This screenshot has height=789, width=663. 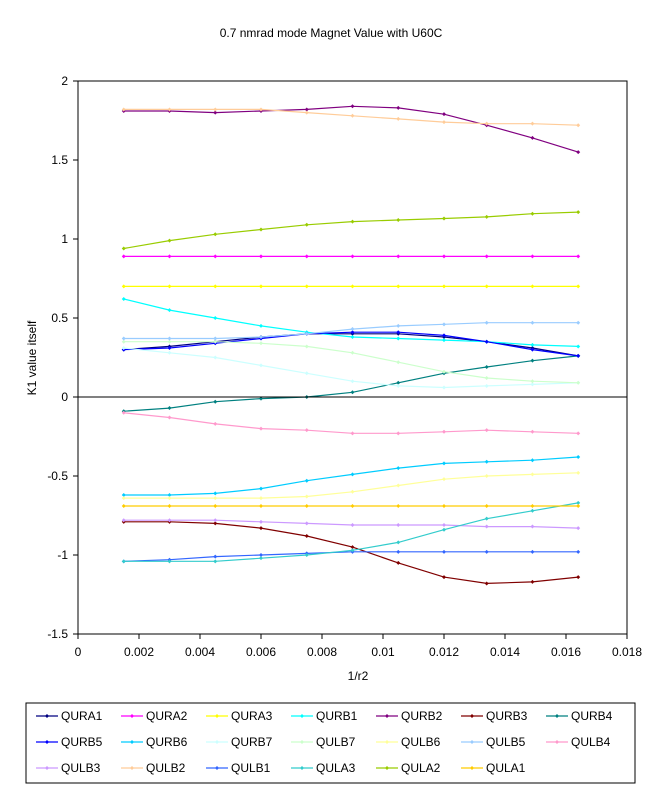 I want to click on series-qulb4, so click(x=351, y=423).